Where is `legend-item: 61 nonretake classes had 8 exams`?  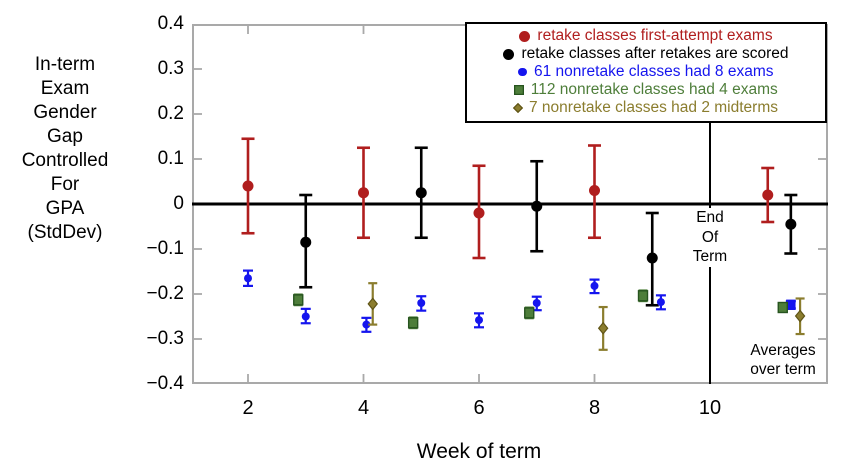
legend-item: 61 nonretake classes had 8 exams is located at coordinates (646, 72).